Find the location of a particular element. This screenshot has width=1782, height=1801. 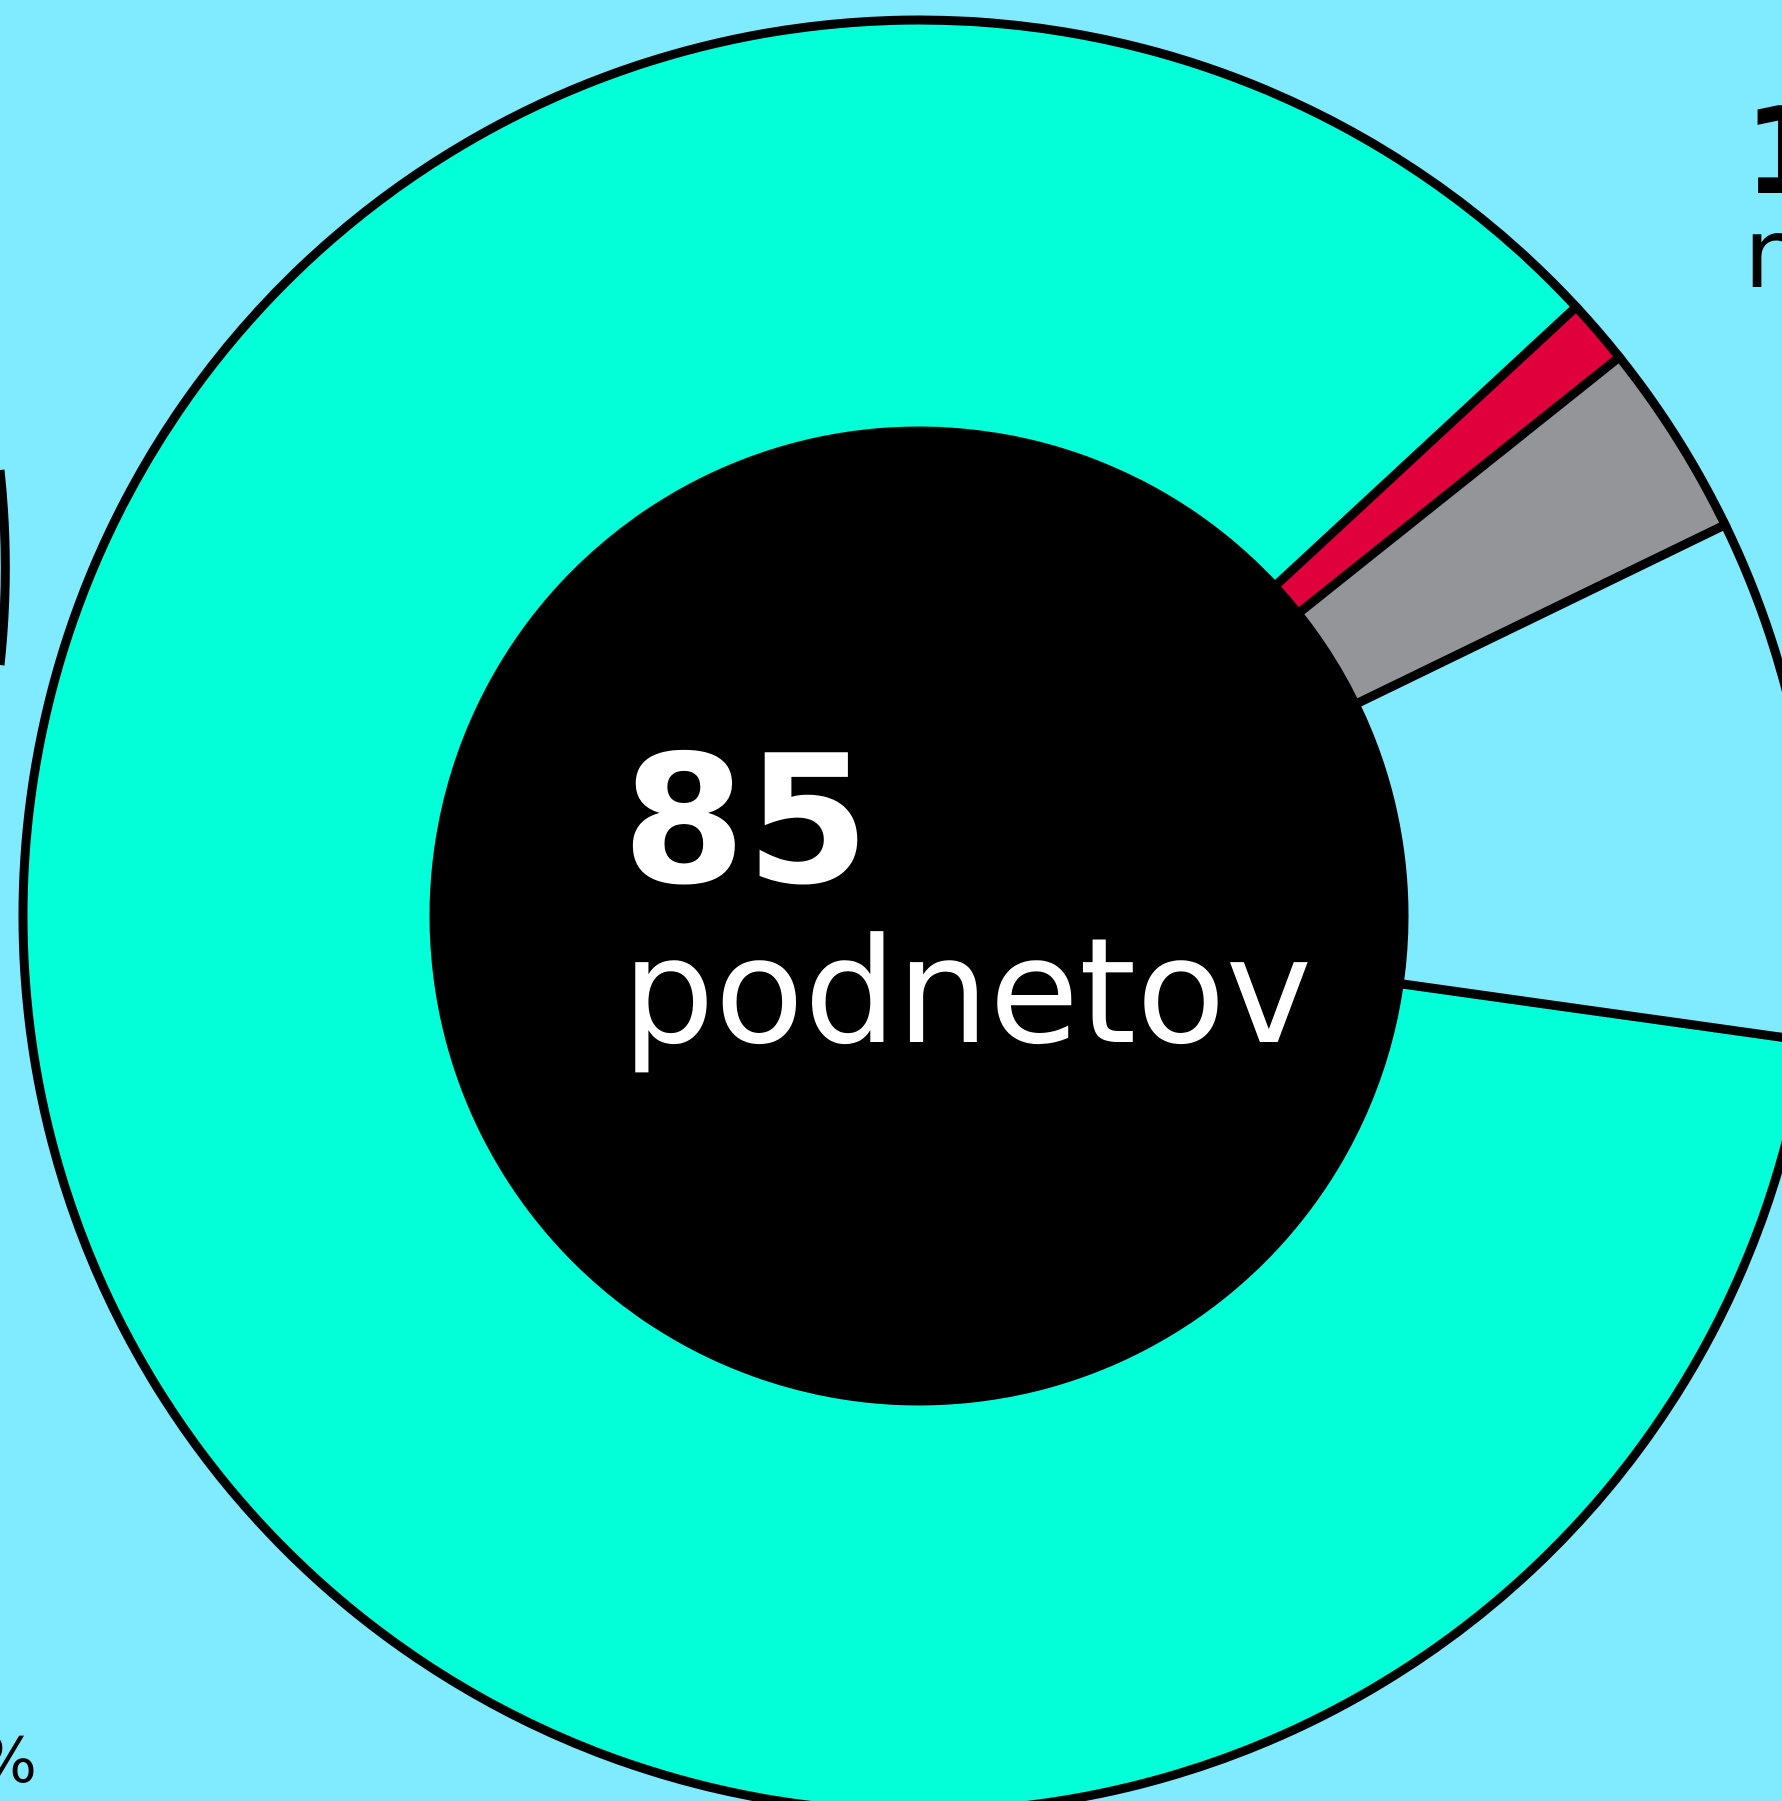

center-value: 85 is located at coordinates (746, 820).